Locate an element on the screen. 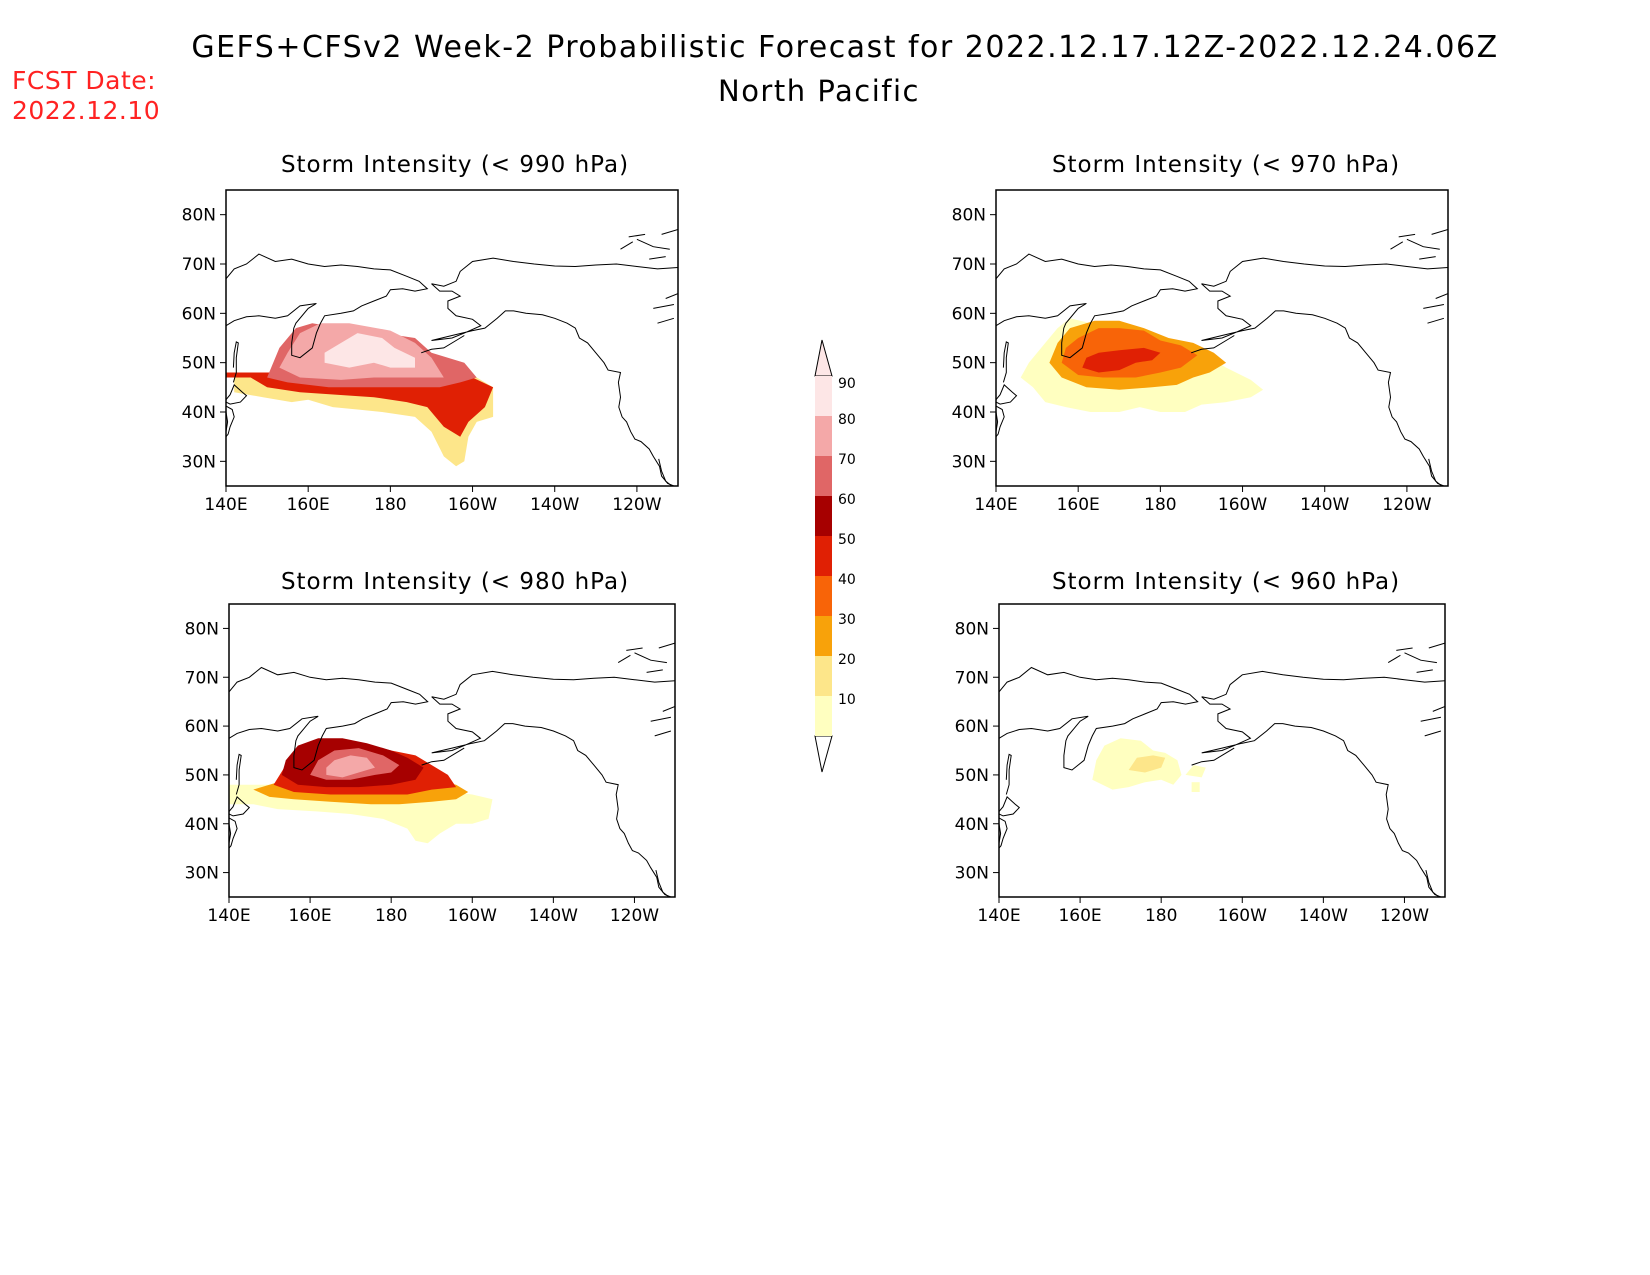 The width and height of the screenshot is (1650, 1275). panel-title-980: Storm Intensity (< 980 hPa) is located at coordinates (455, 582).